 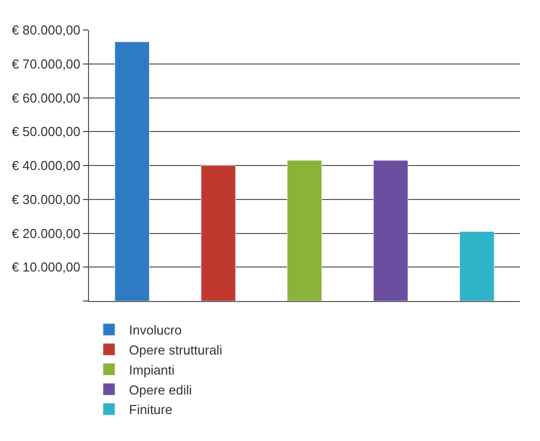 I want to click on legend-label: Opere strutturali, so click(x=175, y=350).